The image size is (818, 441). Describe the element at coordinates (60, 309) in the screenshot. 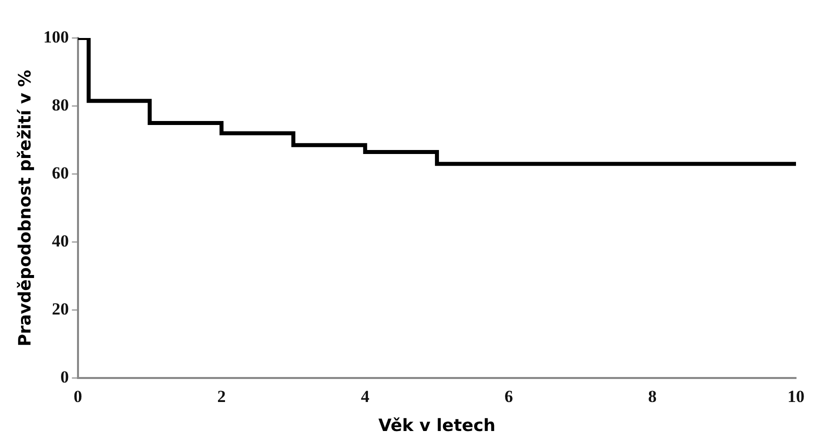

I see `y-tick-label: 20` at that location.